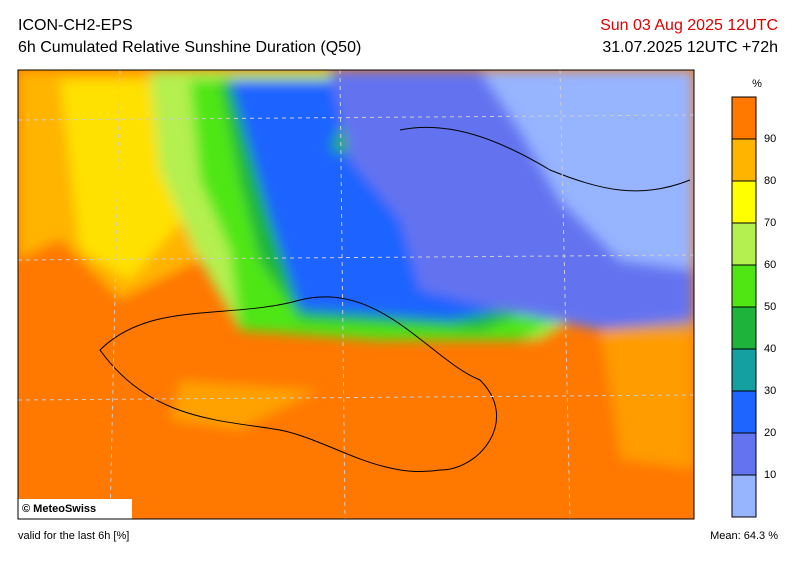 The height and width of the screenshot is (566, 800). Describe the element at coordinates (770, 349) in the screenshot. I see `colorbar-tick-label: 40` at that location.